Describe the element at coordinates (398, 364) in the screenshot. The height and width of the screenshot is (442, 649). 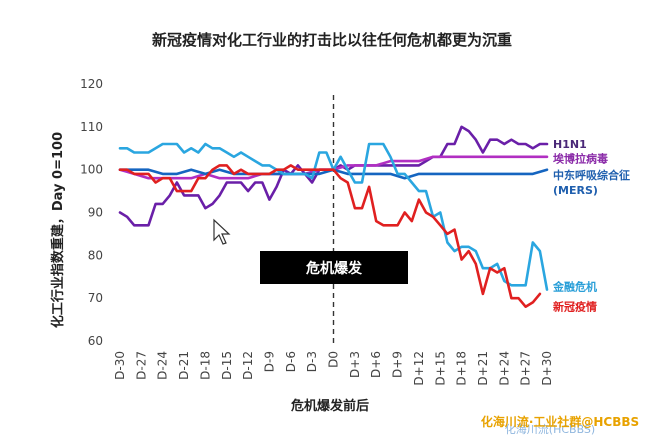
I see `x-tick-label: D+9` at that location.